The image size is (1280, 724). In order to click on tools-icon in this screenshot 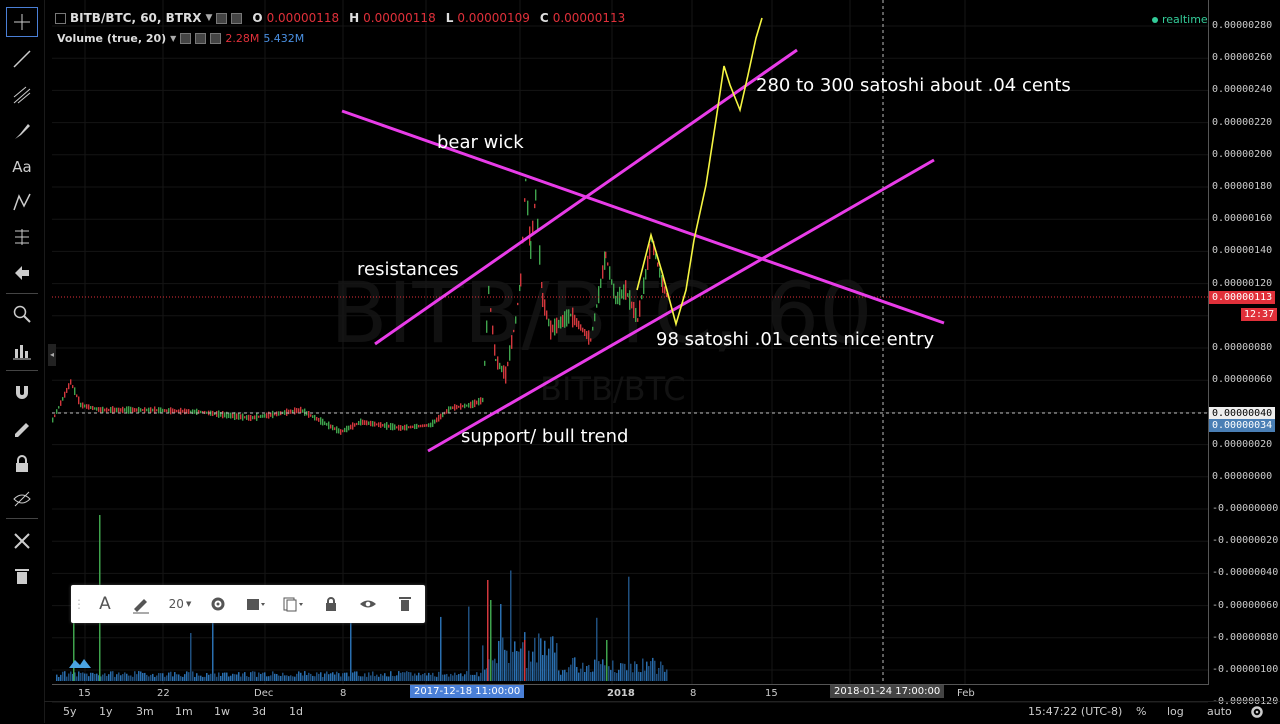, I will do `click(22, 541)`.